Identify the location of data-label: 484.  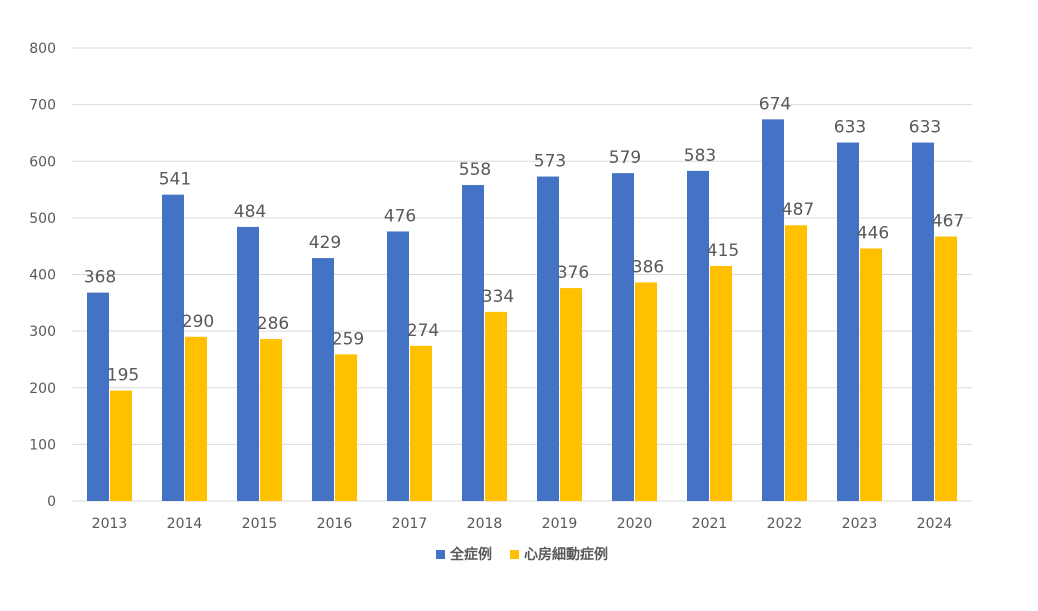
(250, 212).